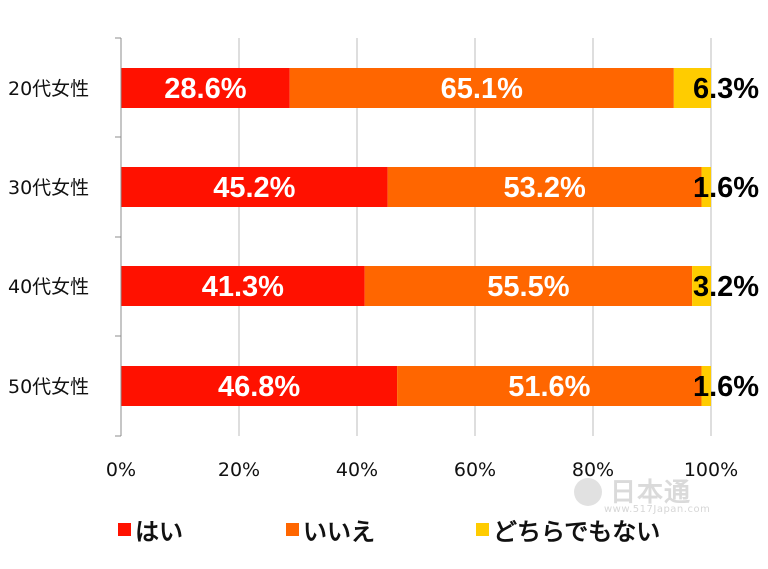 The height and width of the screenshot is (569, 768). Describe the element at coordinates (577, 532) in the screenshot. I see `legend-label-dochira: どちらでもない` at that location.